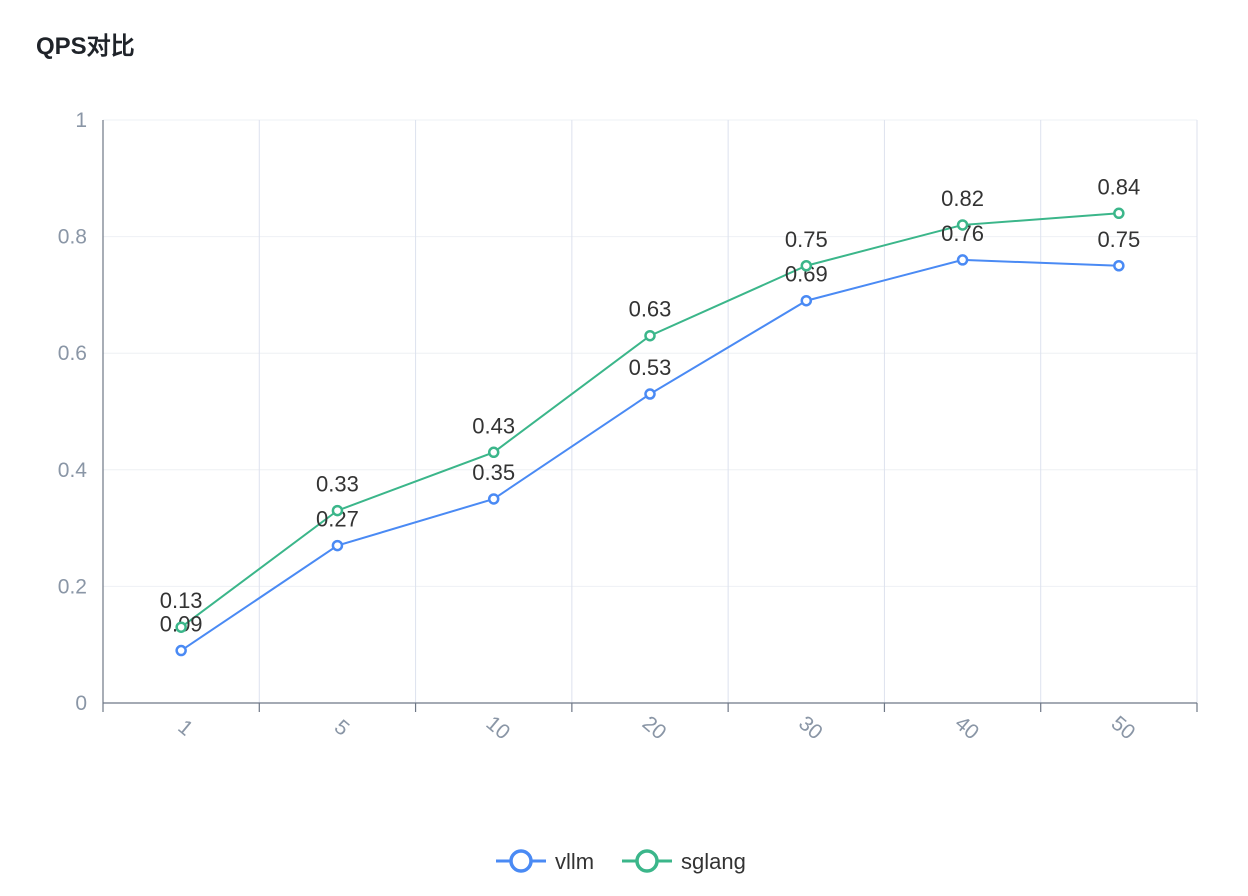 The height and width of the screenshot is (896, 1248). What do you see at coordinates (181, 600) in the screenshot?
I see `data-label-sglang: 0.13` at bounding box center [181, 600].